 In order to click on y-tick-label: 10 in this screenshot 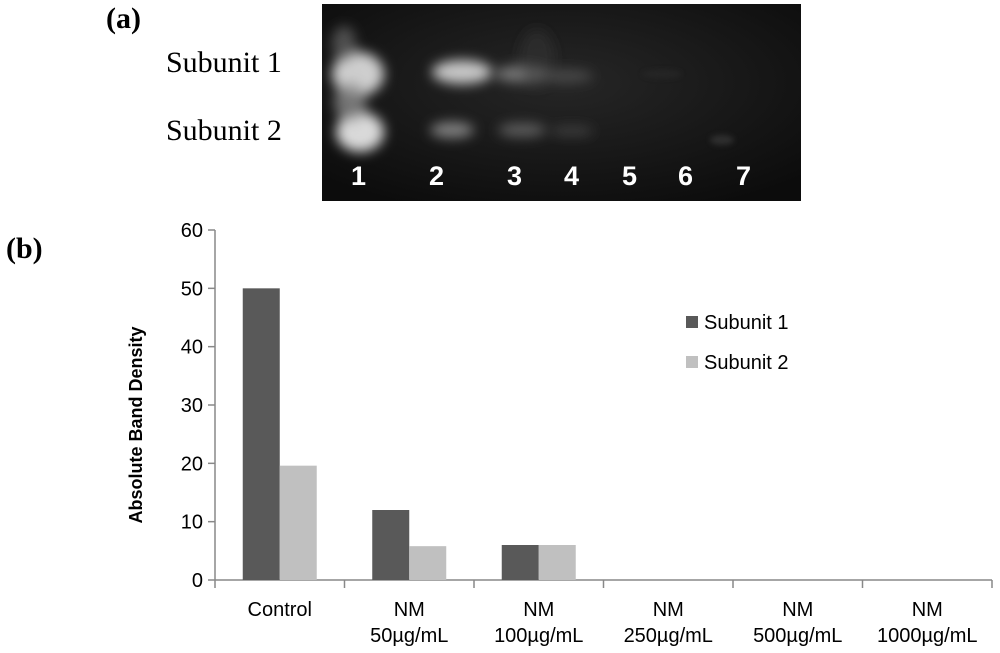, I will do `click(192, 523)`.